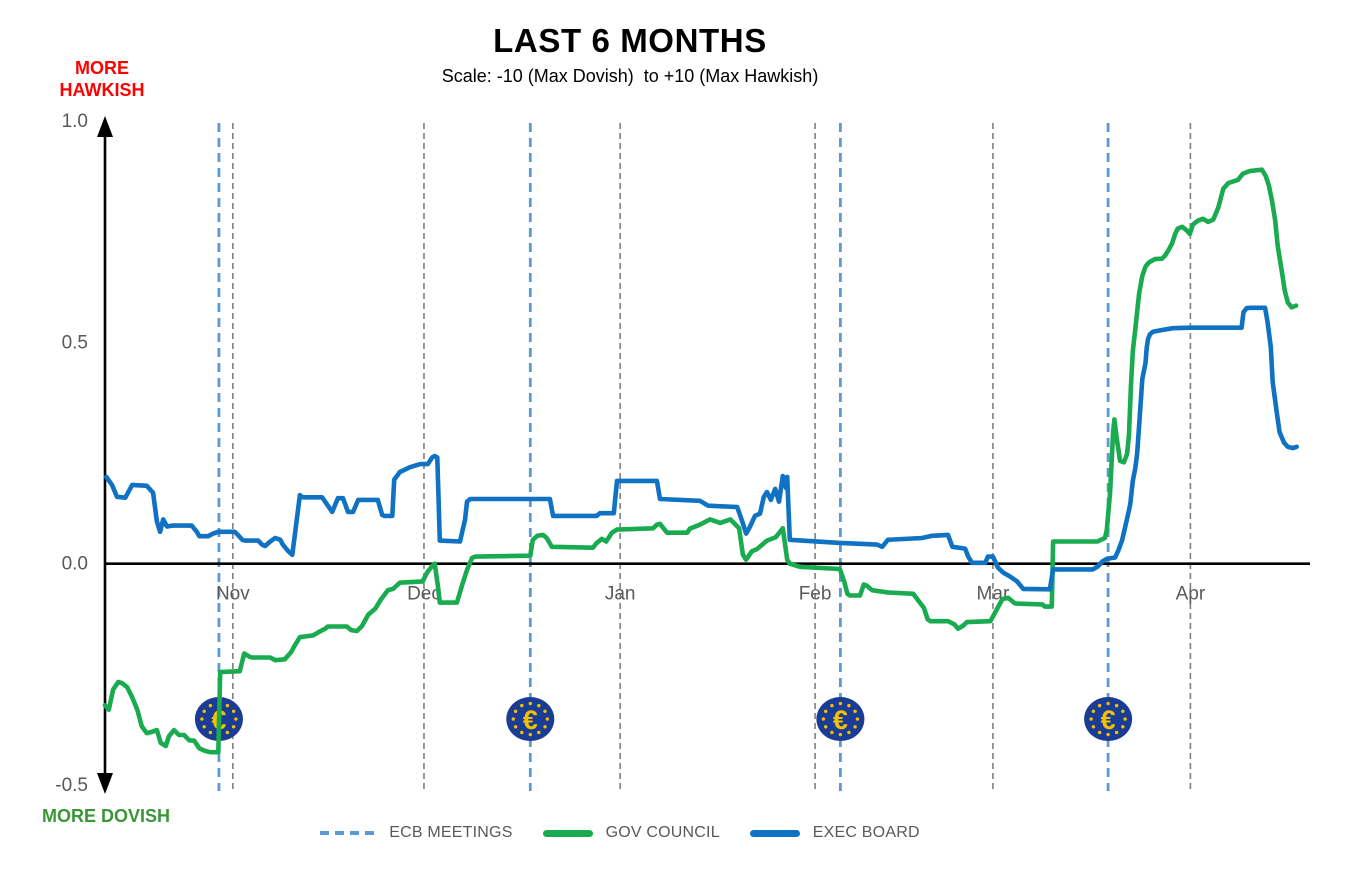  Describe the element at coordinates (993, 594) in the screenshot. I see `month-tick-label: Mar` at that location.